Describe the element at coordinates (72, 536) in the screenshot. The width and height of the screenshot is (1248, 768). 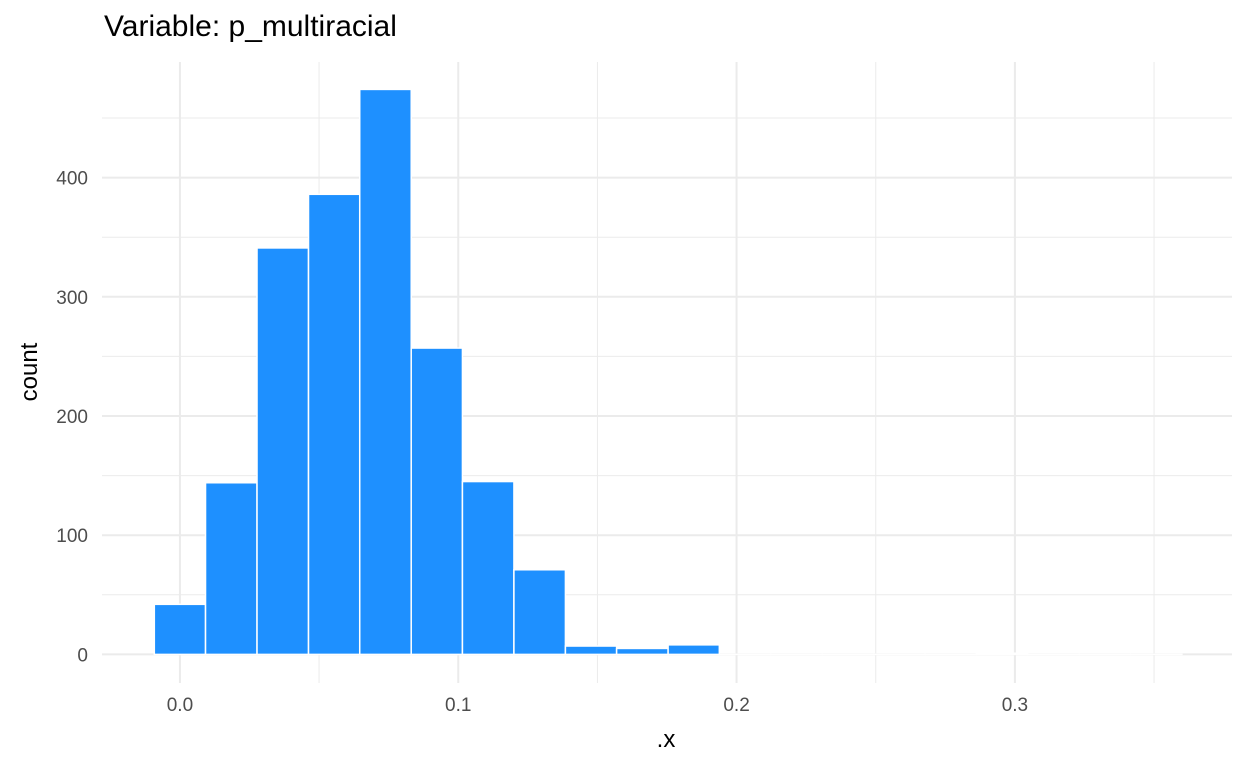
I see `y-tick-label: 100` at that location.